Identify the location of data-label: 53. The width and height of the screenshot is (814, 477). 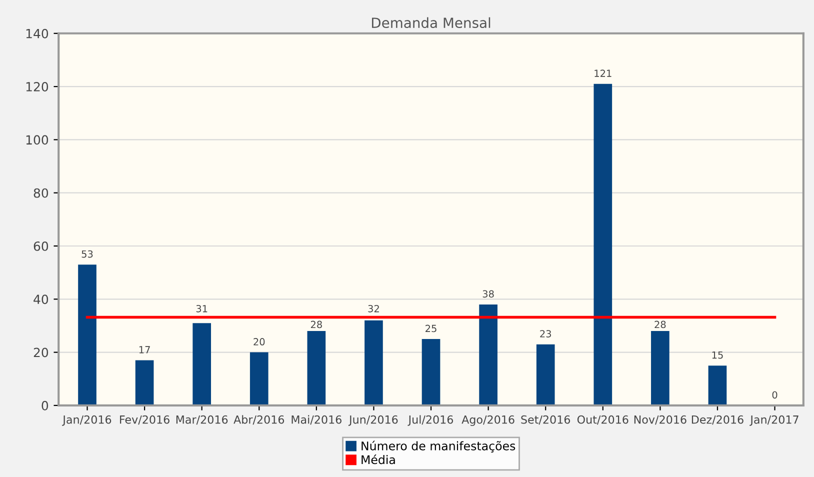
(87, 254).